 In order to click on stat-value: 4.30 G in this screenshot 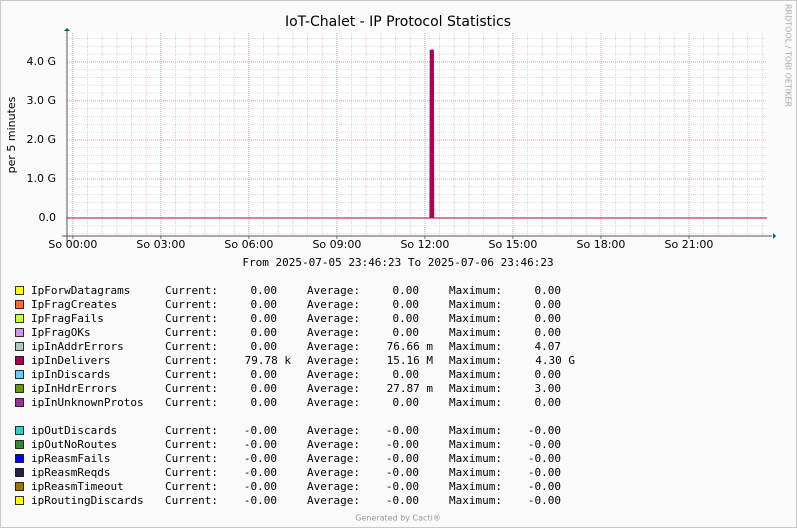, I will do `click(555, 360)`.